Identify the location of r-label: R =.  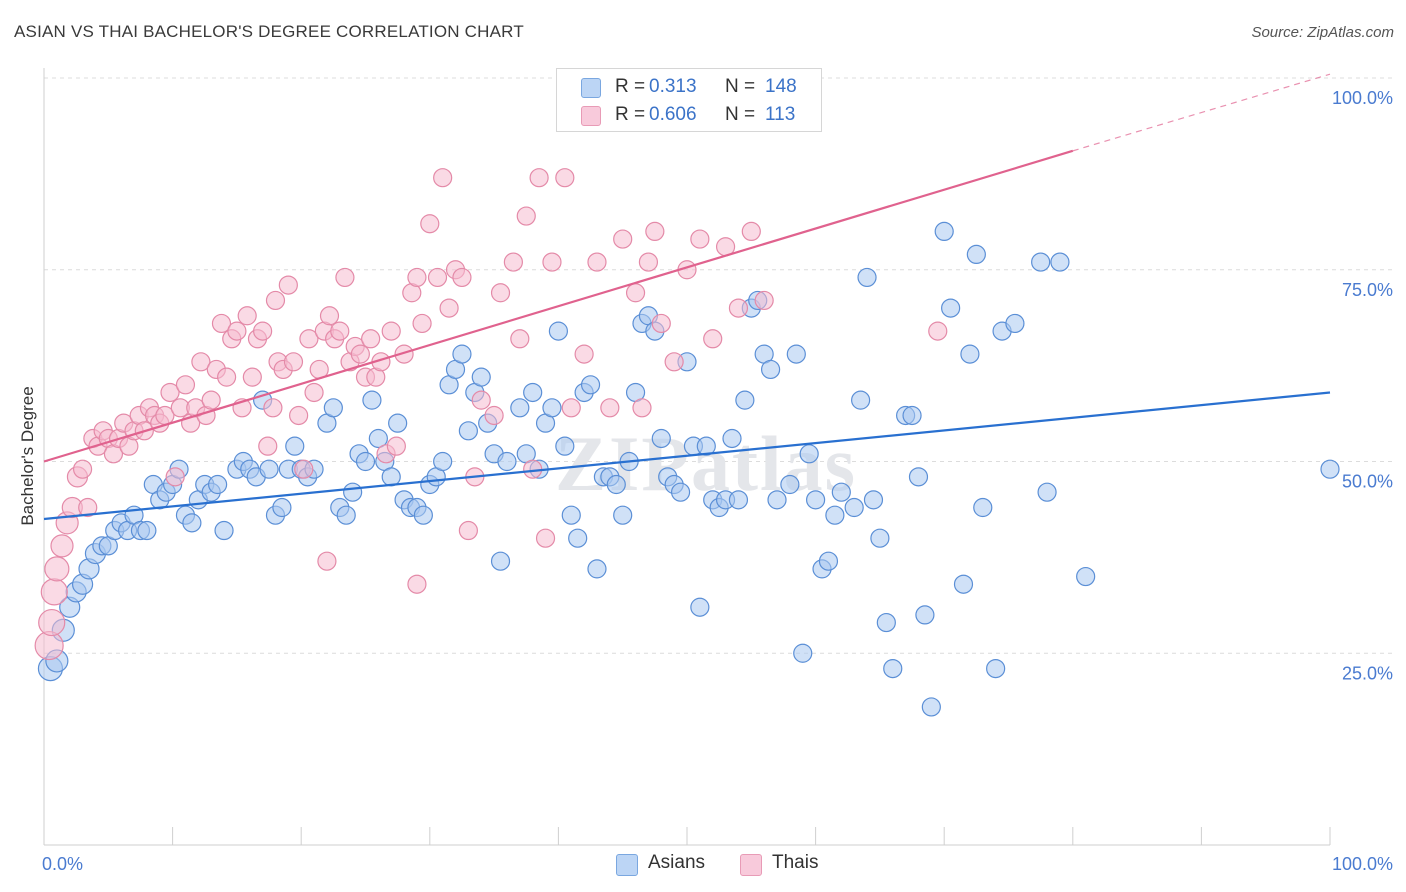
(630, 114).